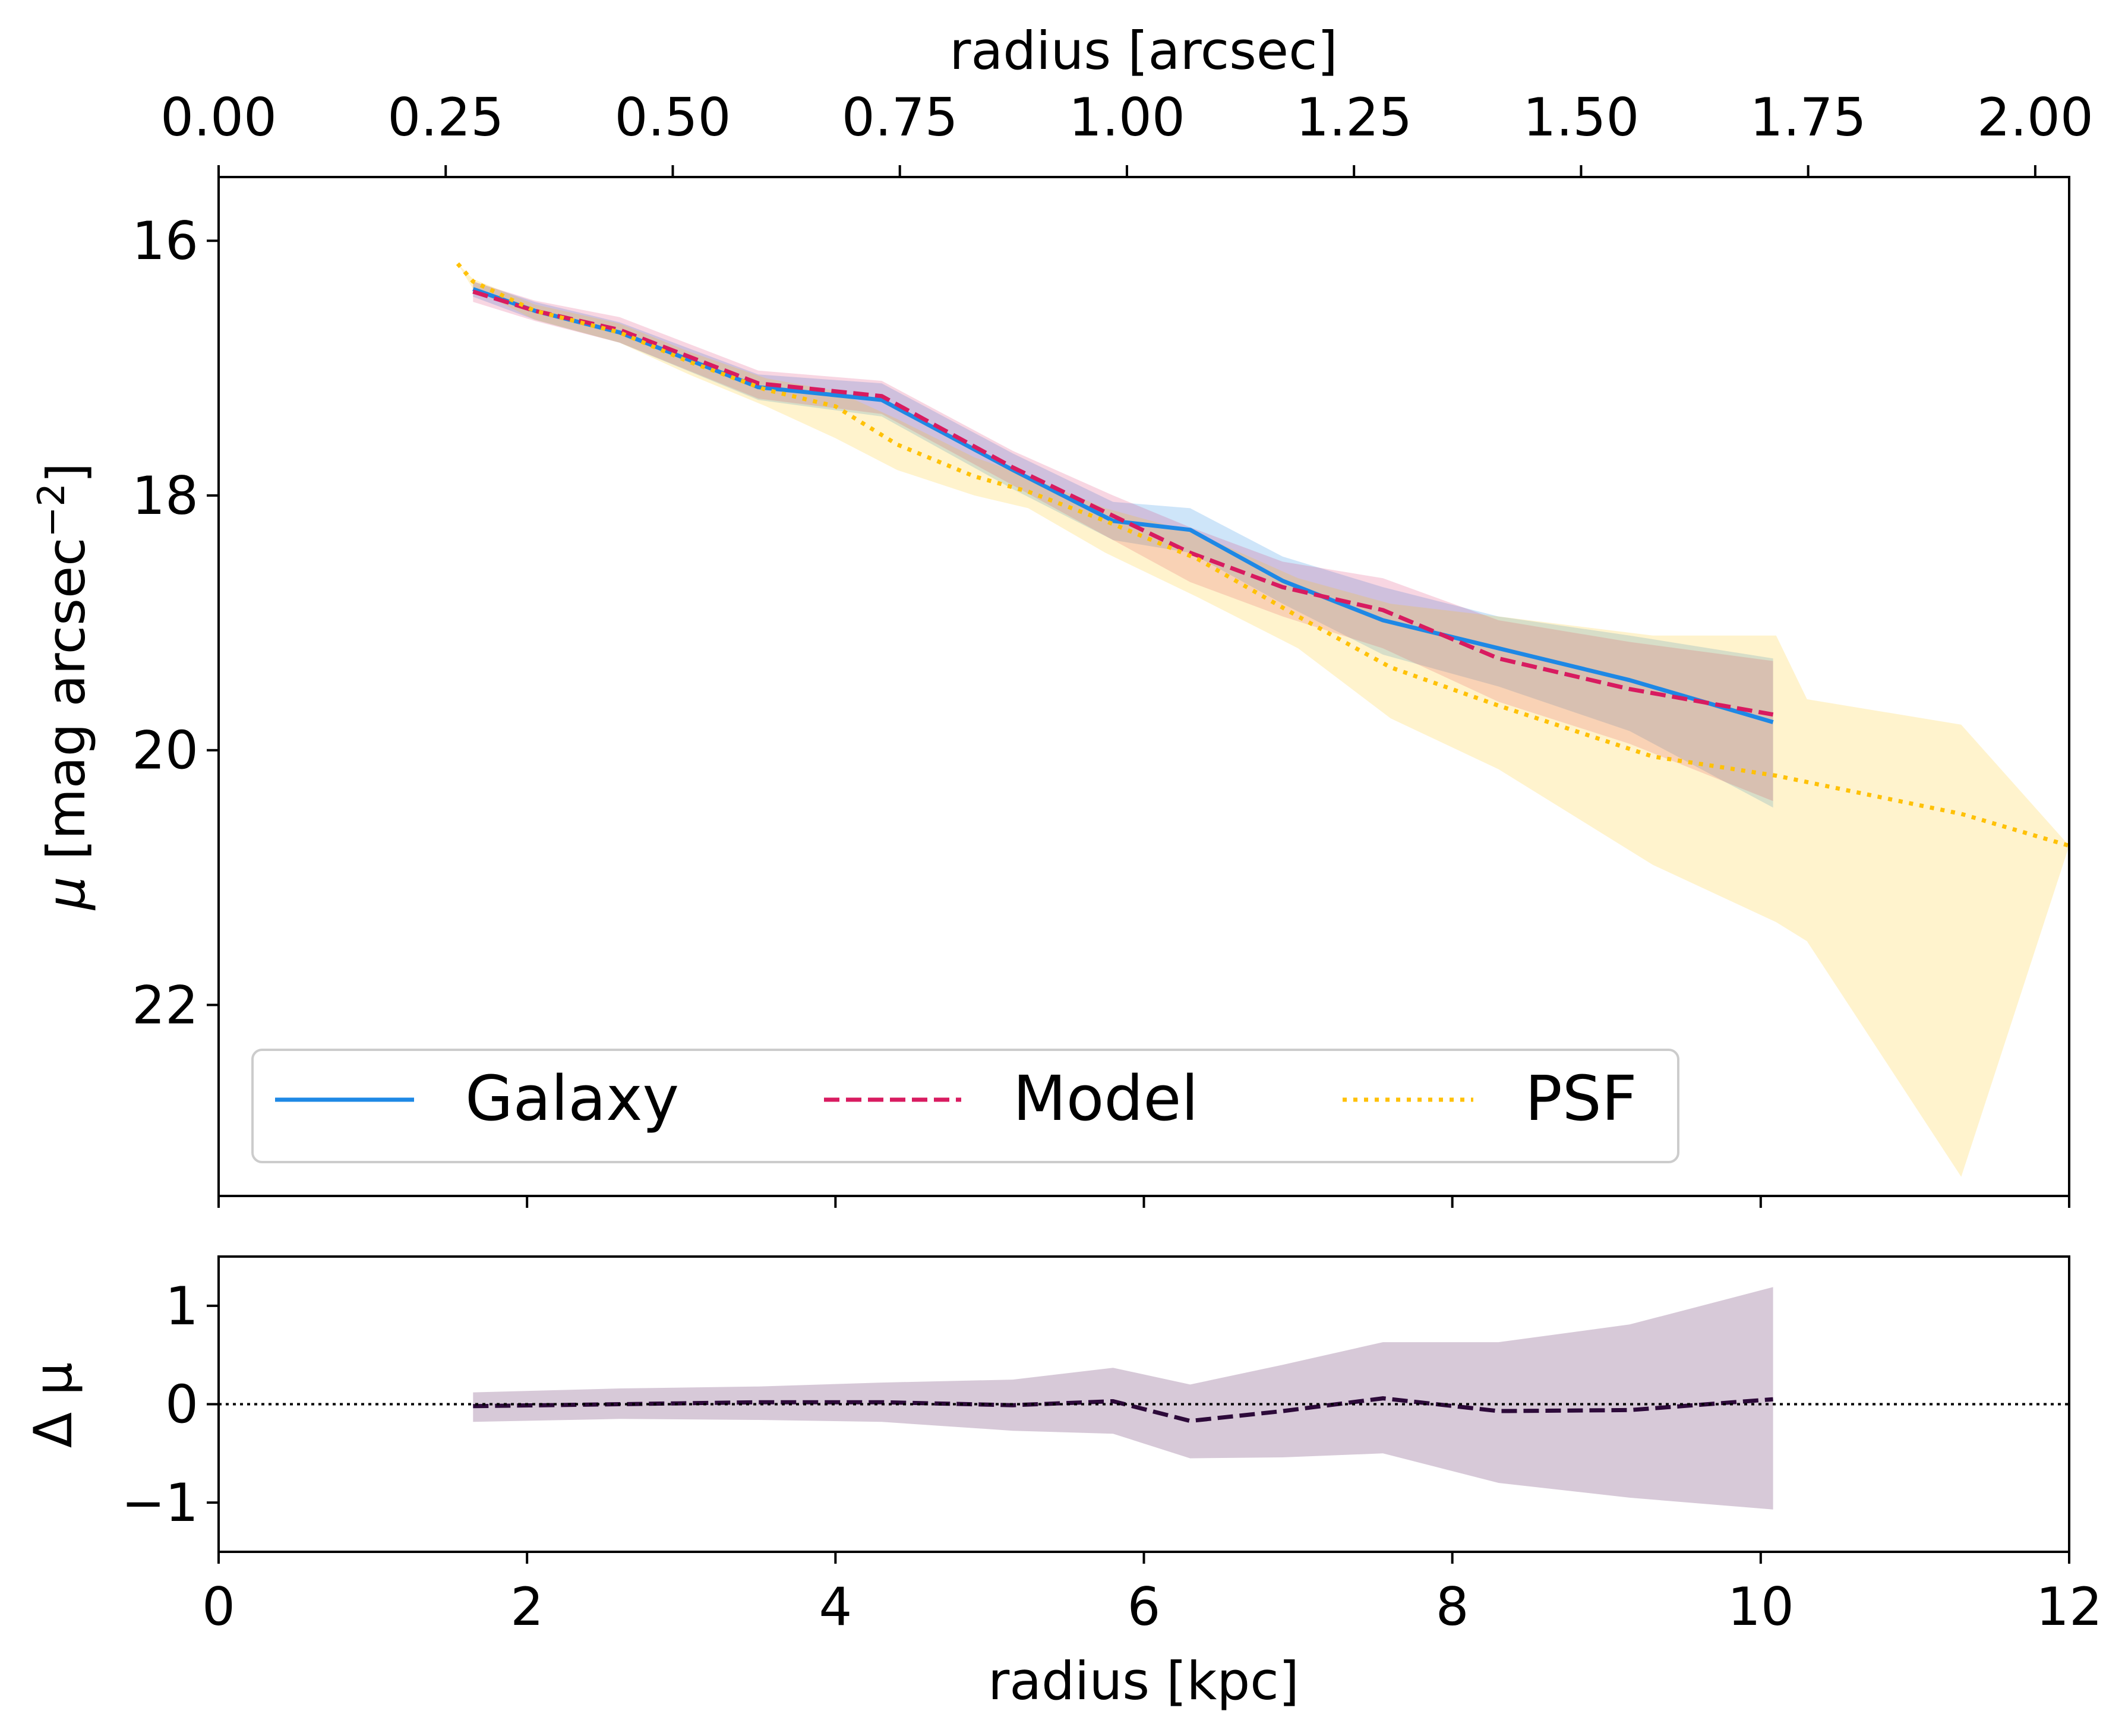  What do you see at coordinates (1144, 1409) in the screenshot?
I see `residual-lines` at bounding box center [1144, 1409].